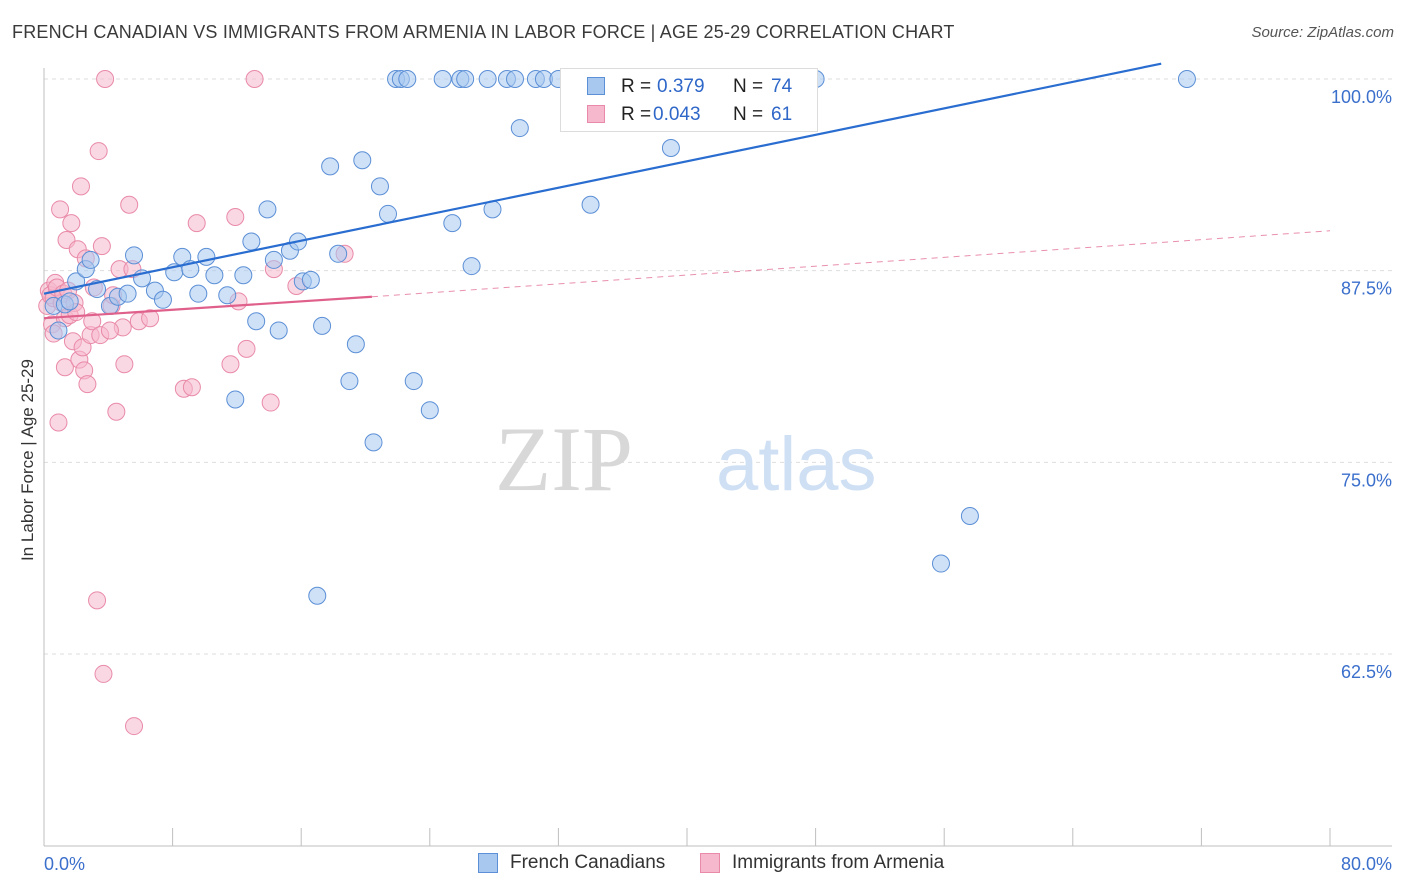  I want to click on y-tick-label: 75.0%, so click(1366, 480).